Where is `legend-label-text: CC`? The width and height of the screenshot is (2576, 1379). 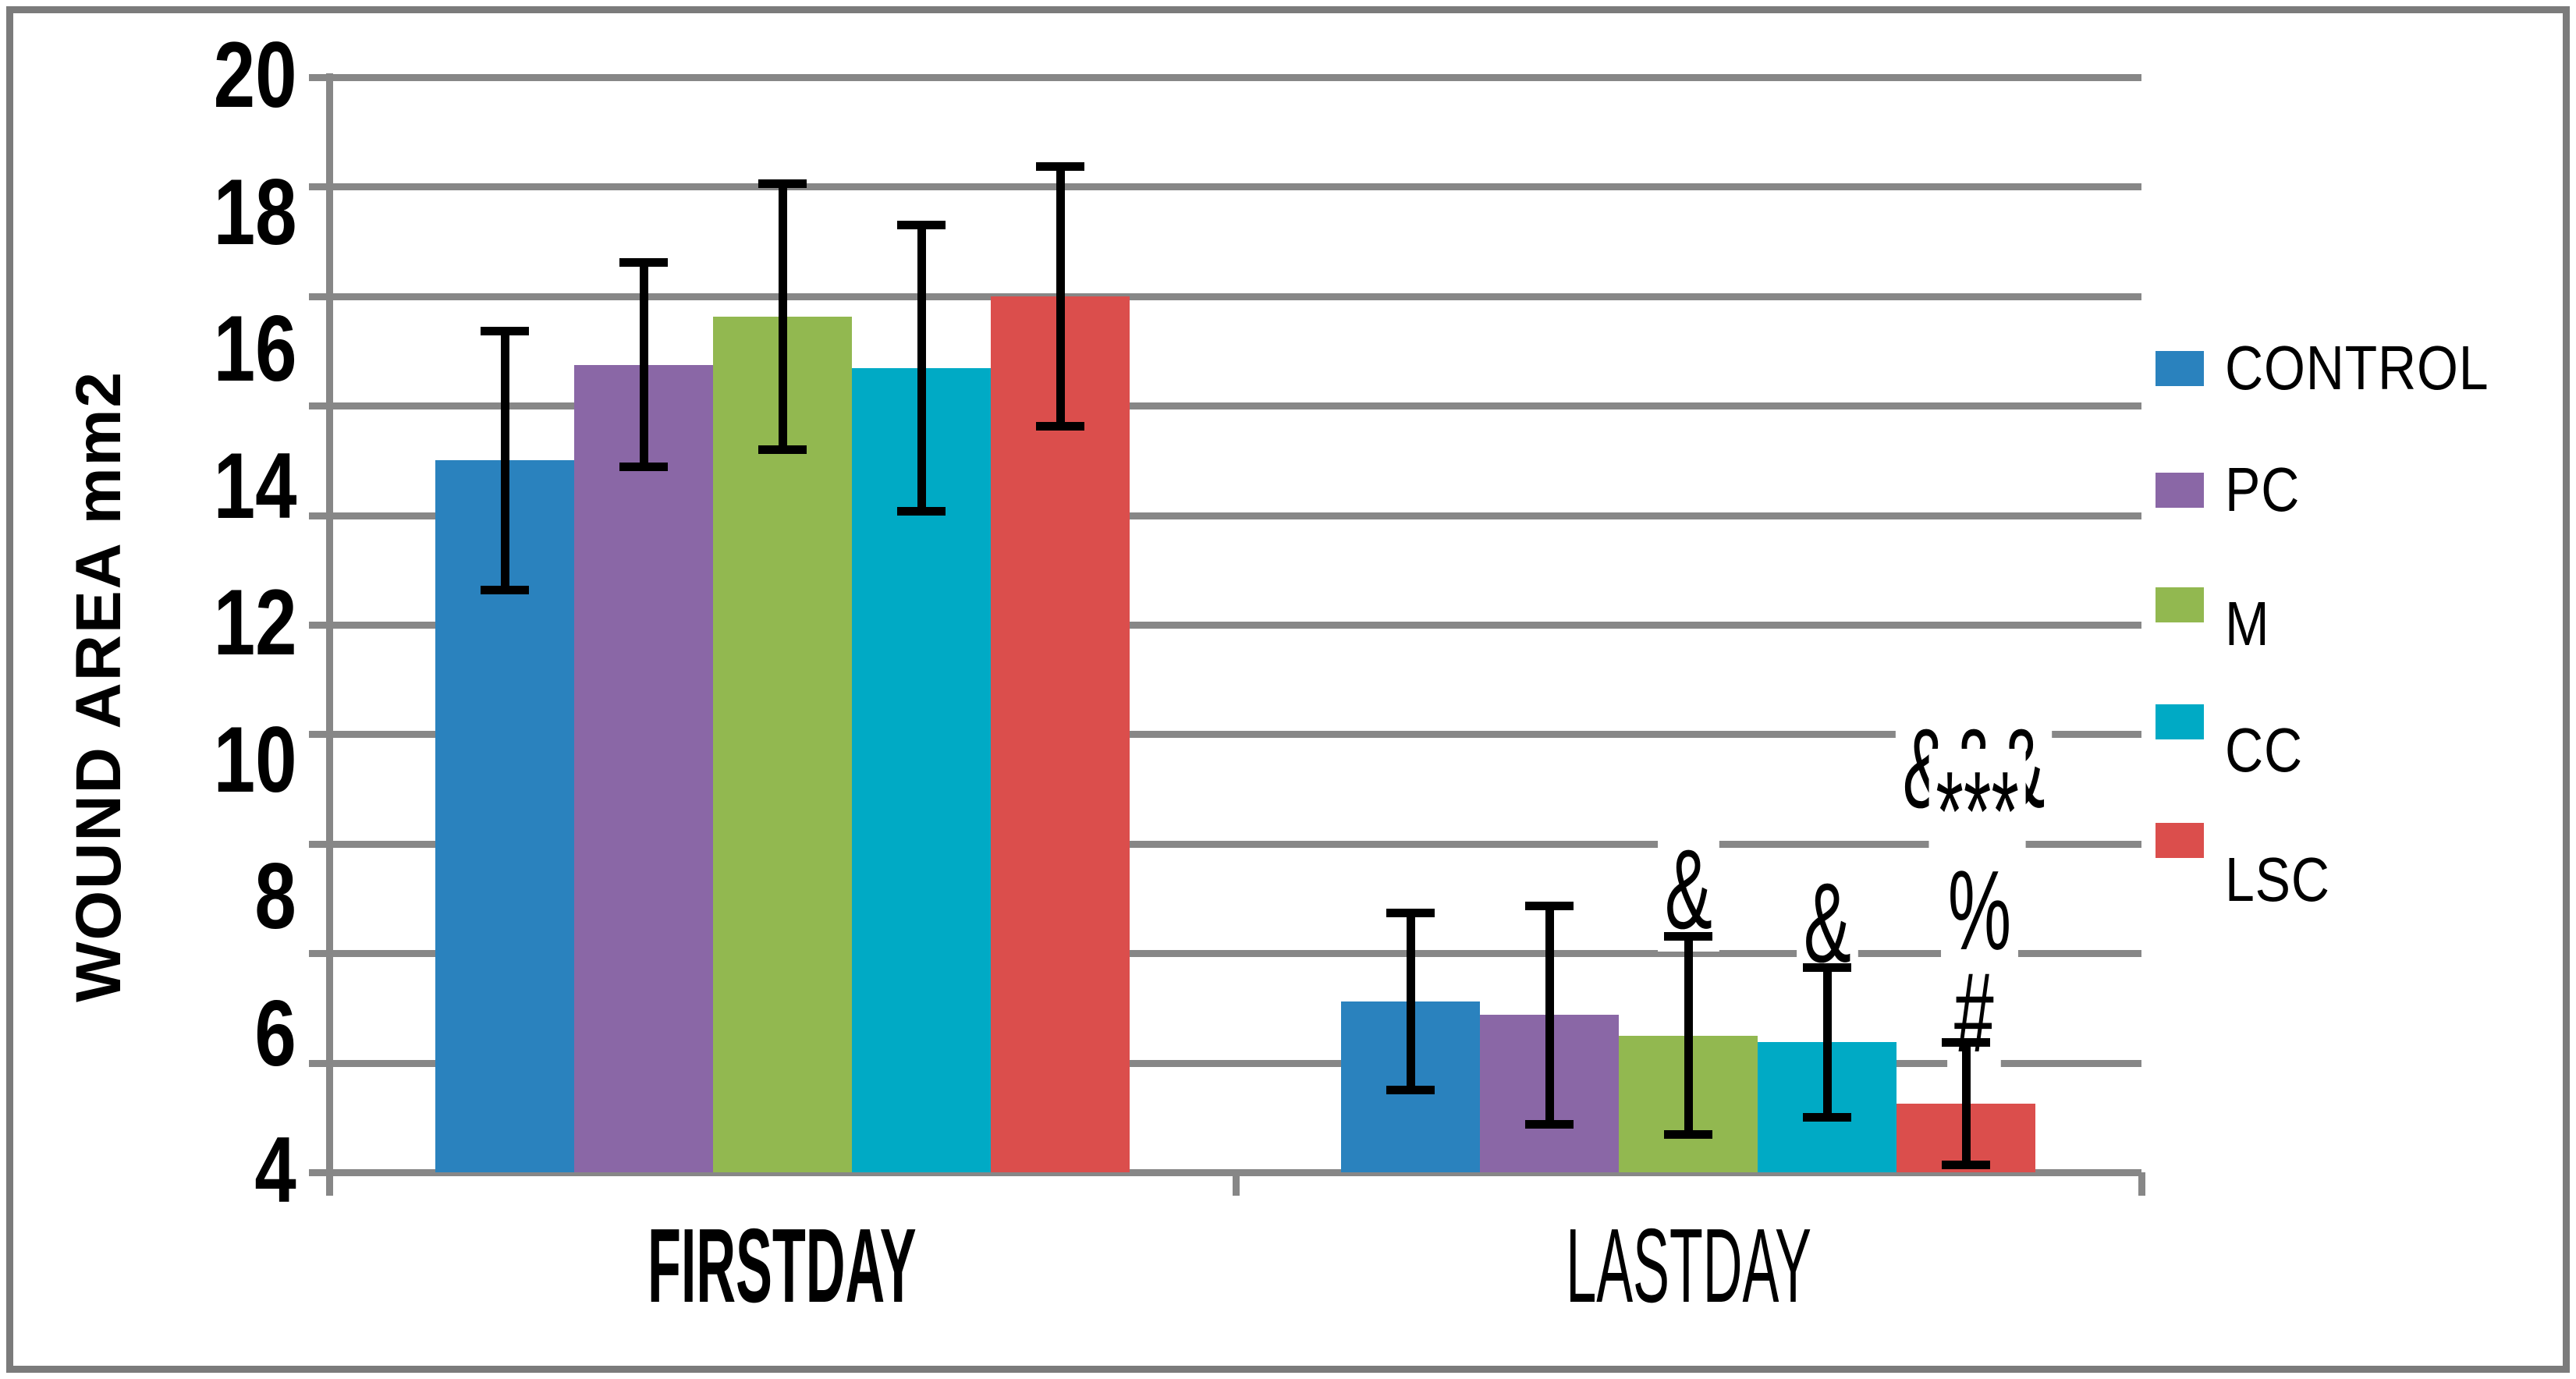
legend-label-text: CC is located at coordinates (2264, 750).